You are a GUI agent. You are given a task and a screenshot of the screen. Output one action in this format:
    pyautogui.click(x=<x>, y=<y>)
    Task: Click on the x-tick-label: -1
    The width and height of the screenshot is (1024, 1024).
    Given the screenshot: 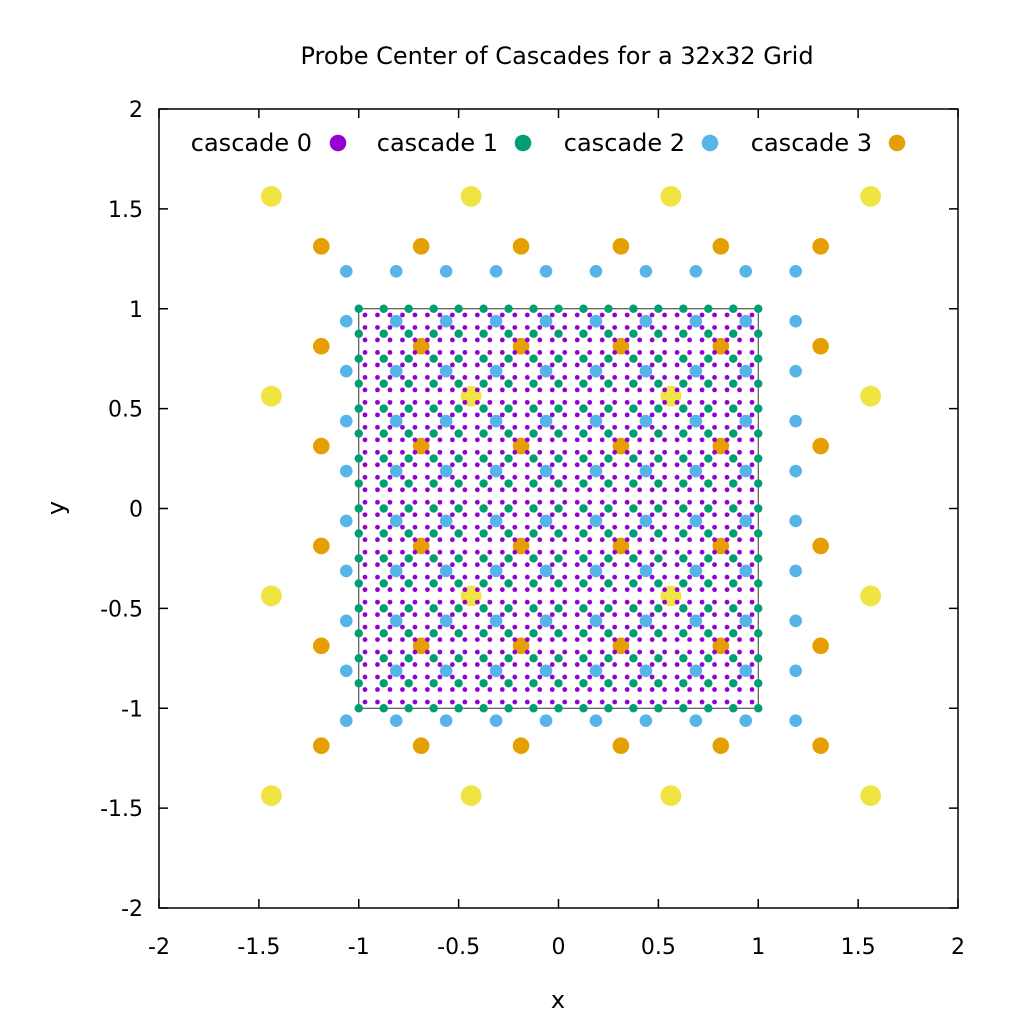 What is the action you would take?
    pyautogui.click(x=359, y=947)
    